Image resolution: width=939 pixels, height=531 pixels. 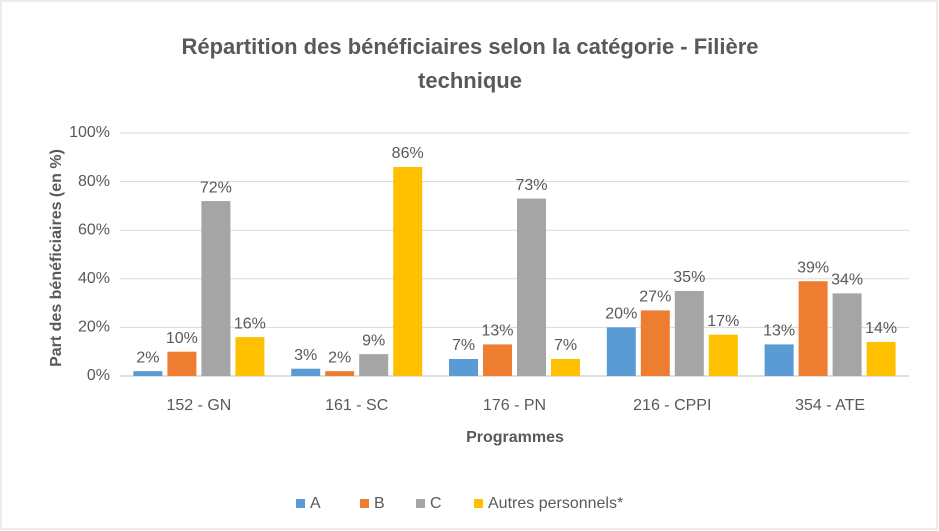 I want to click on legend-label: A, so click(x=315, y=503).